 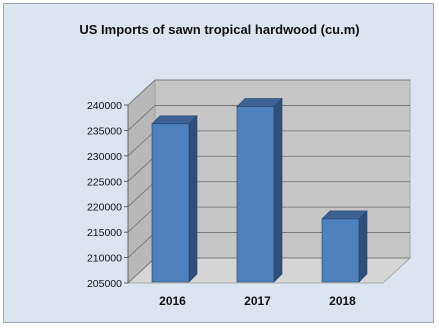 I want to click on y-tick-label: 230000, so click(x=104, y=157).